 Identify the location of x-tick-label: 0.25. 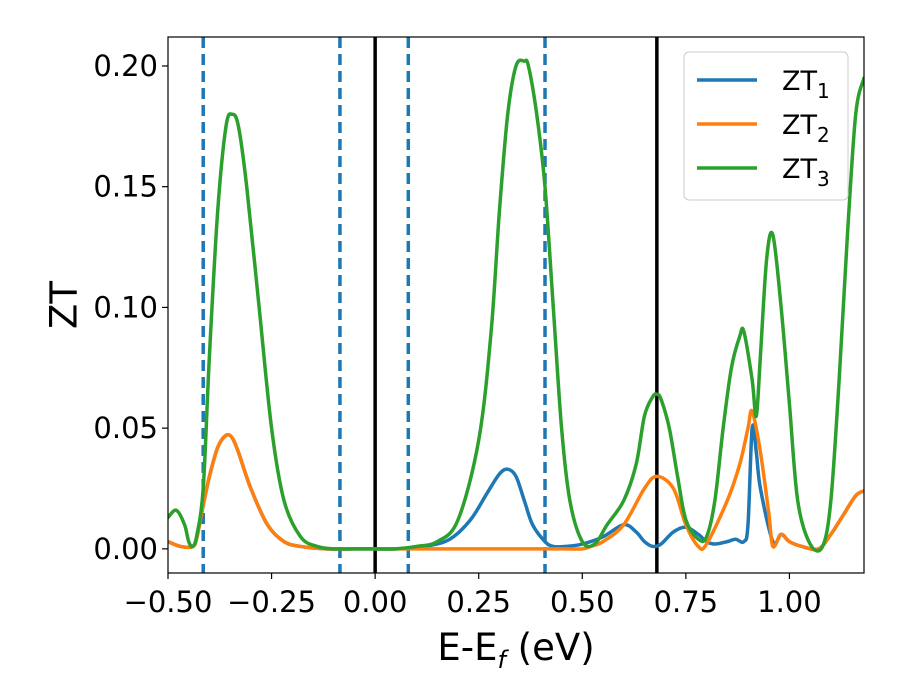
(478, 602).